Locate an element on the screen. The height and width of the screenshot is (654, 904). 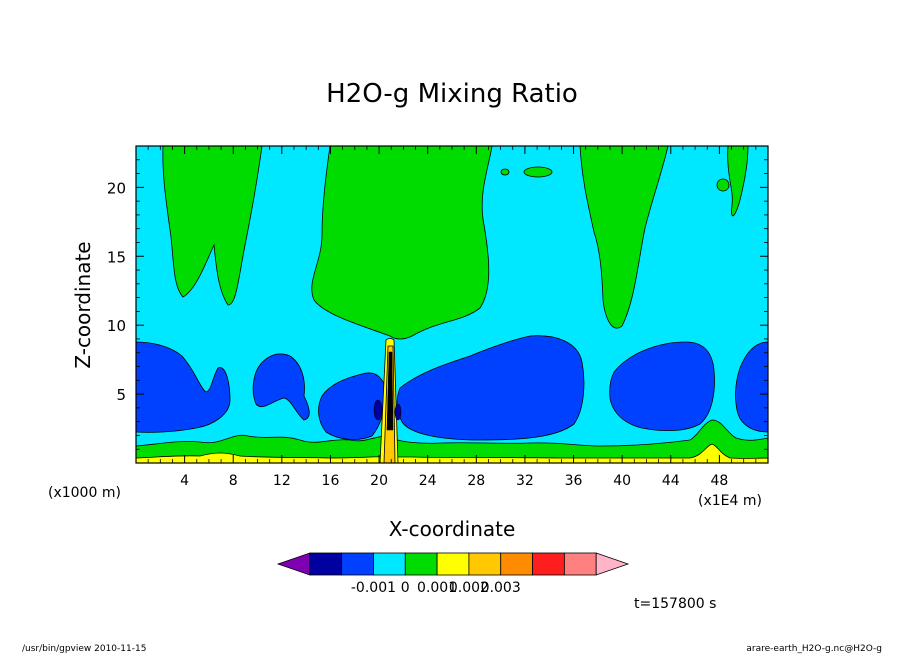
dark-column is located at coordinates (390, 391).